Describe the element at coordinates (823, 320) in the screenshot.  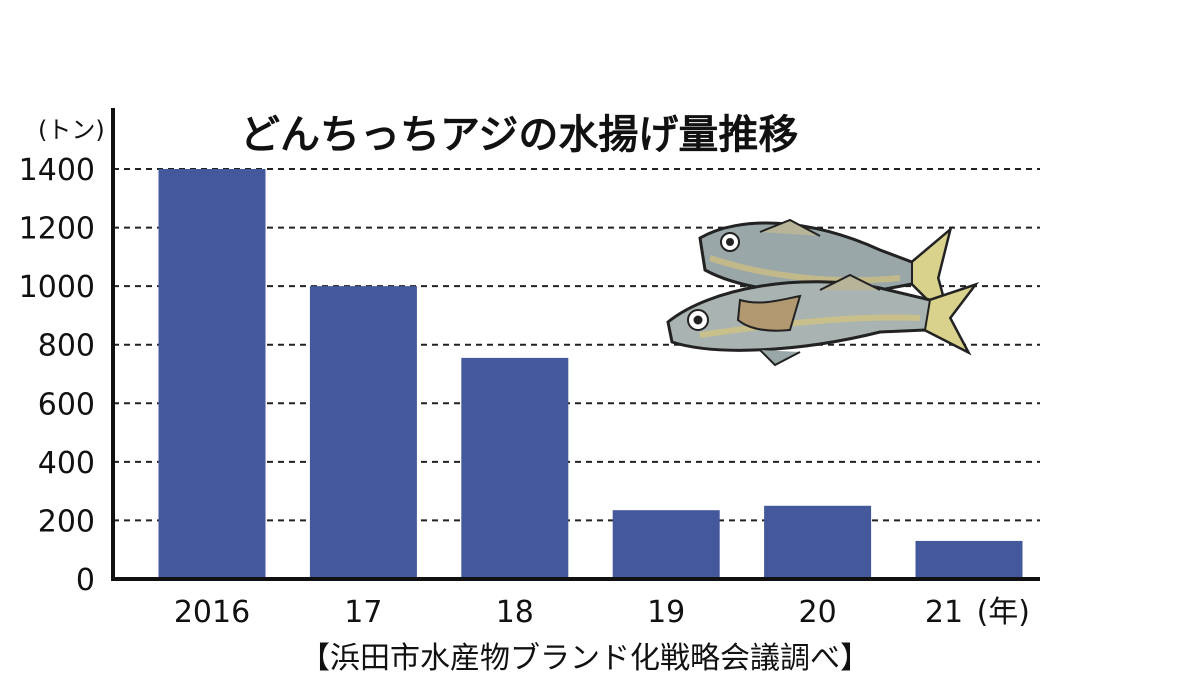
I see `fish-front-icon` at that location.